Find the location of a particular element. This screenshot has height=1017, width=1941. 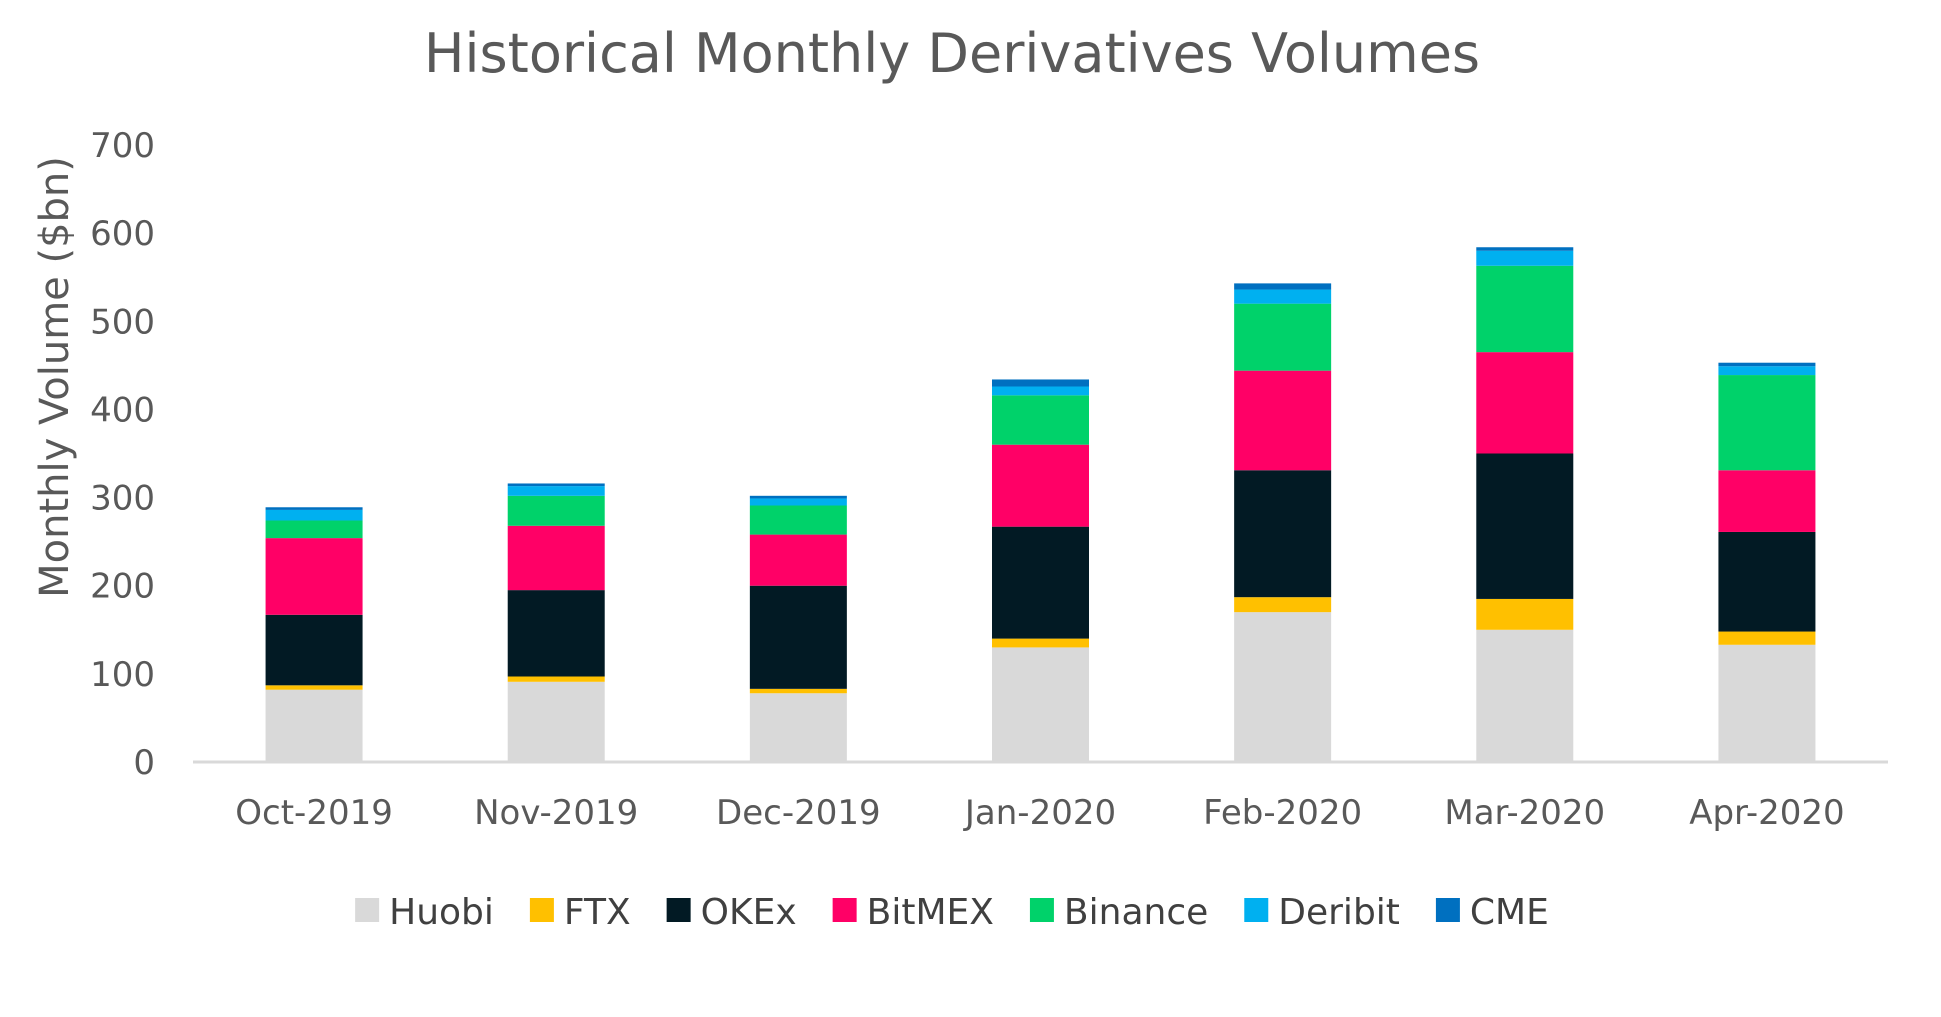

legend: Huobi FTX OKEx BitMEX Binance Deribit CME is located at coordinates (952, 912).